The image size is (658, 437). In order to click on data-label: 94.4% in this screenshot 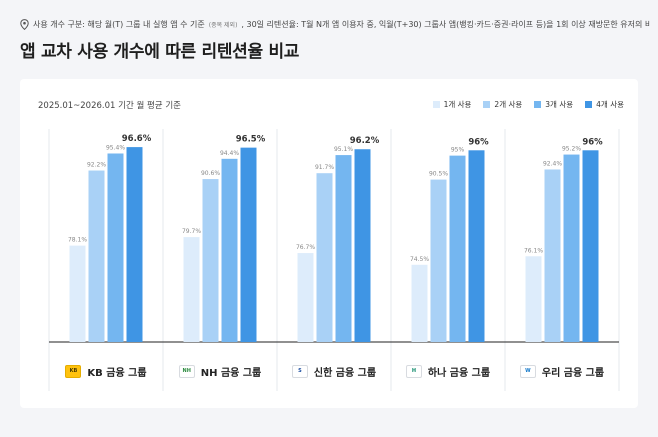, I will do `click(229, 153)`.